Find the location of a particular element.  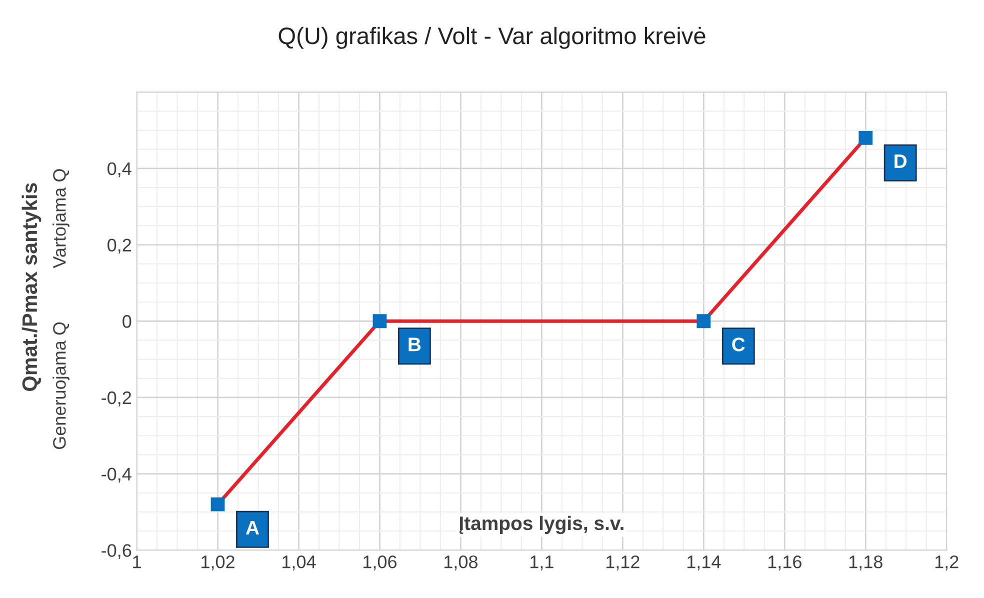

x-axis-title: Įtampos lygis, s.v. is located at coordinates (542, 525).